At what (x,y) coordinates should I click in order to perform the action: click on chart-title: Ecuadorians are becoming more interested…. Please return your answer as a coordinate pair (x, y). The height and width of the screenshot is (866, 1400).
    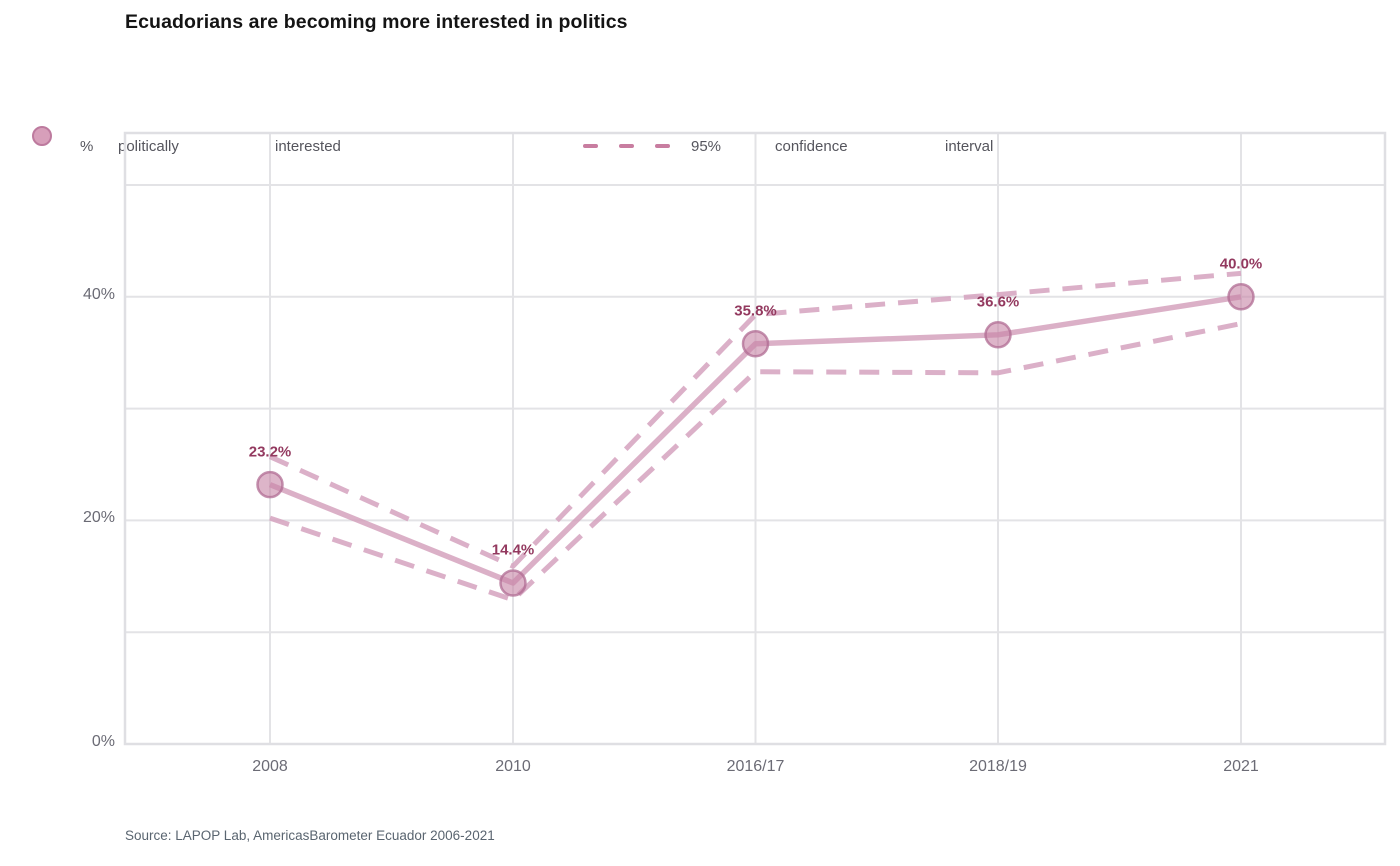
    Looking at the image, I should click on (376, 22).